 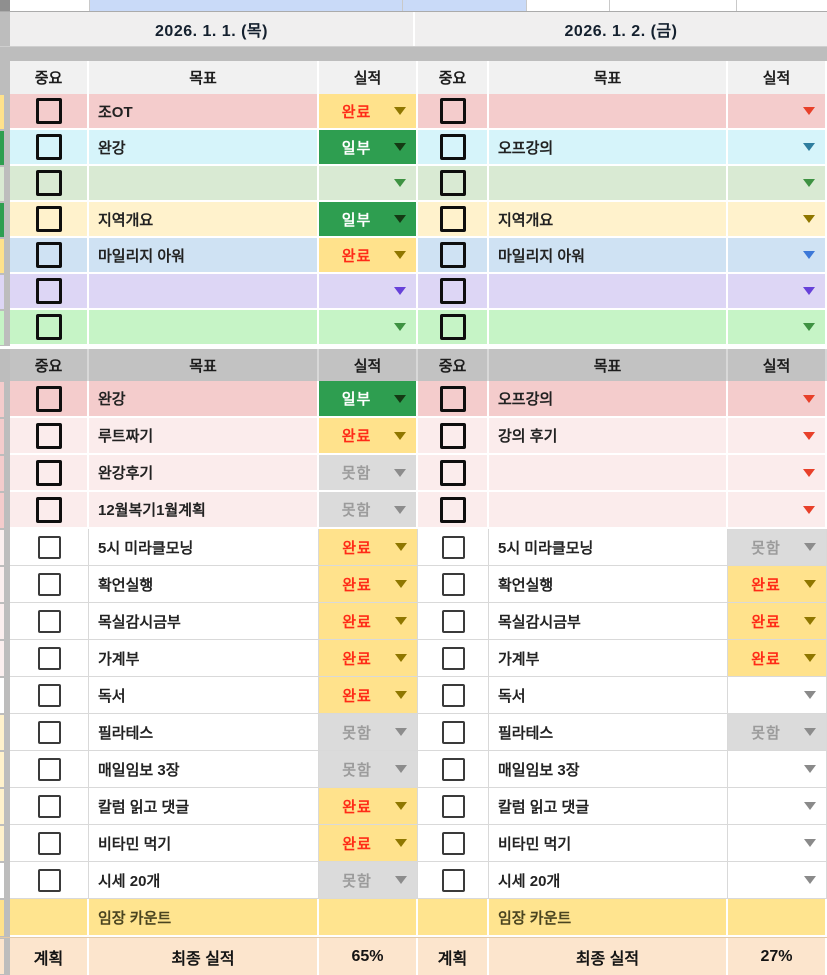 What do you see at coordinates (608, 584) in the screenshot?
I see `goal-cell-right: 확언실행` at bounding box center [608, 584].